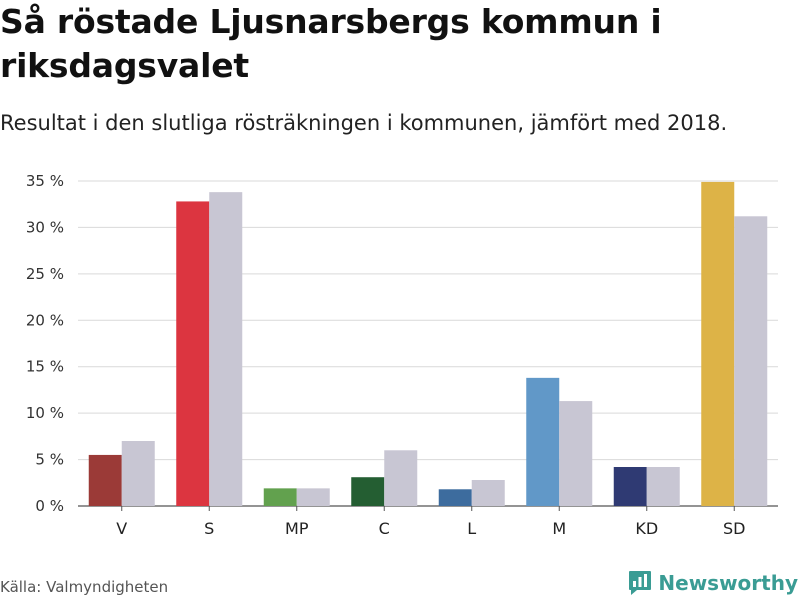 Image resolution: width=800 pixels, height=600 pixels. I want to click on y-tick-label: 0 %, so click(49, 506).